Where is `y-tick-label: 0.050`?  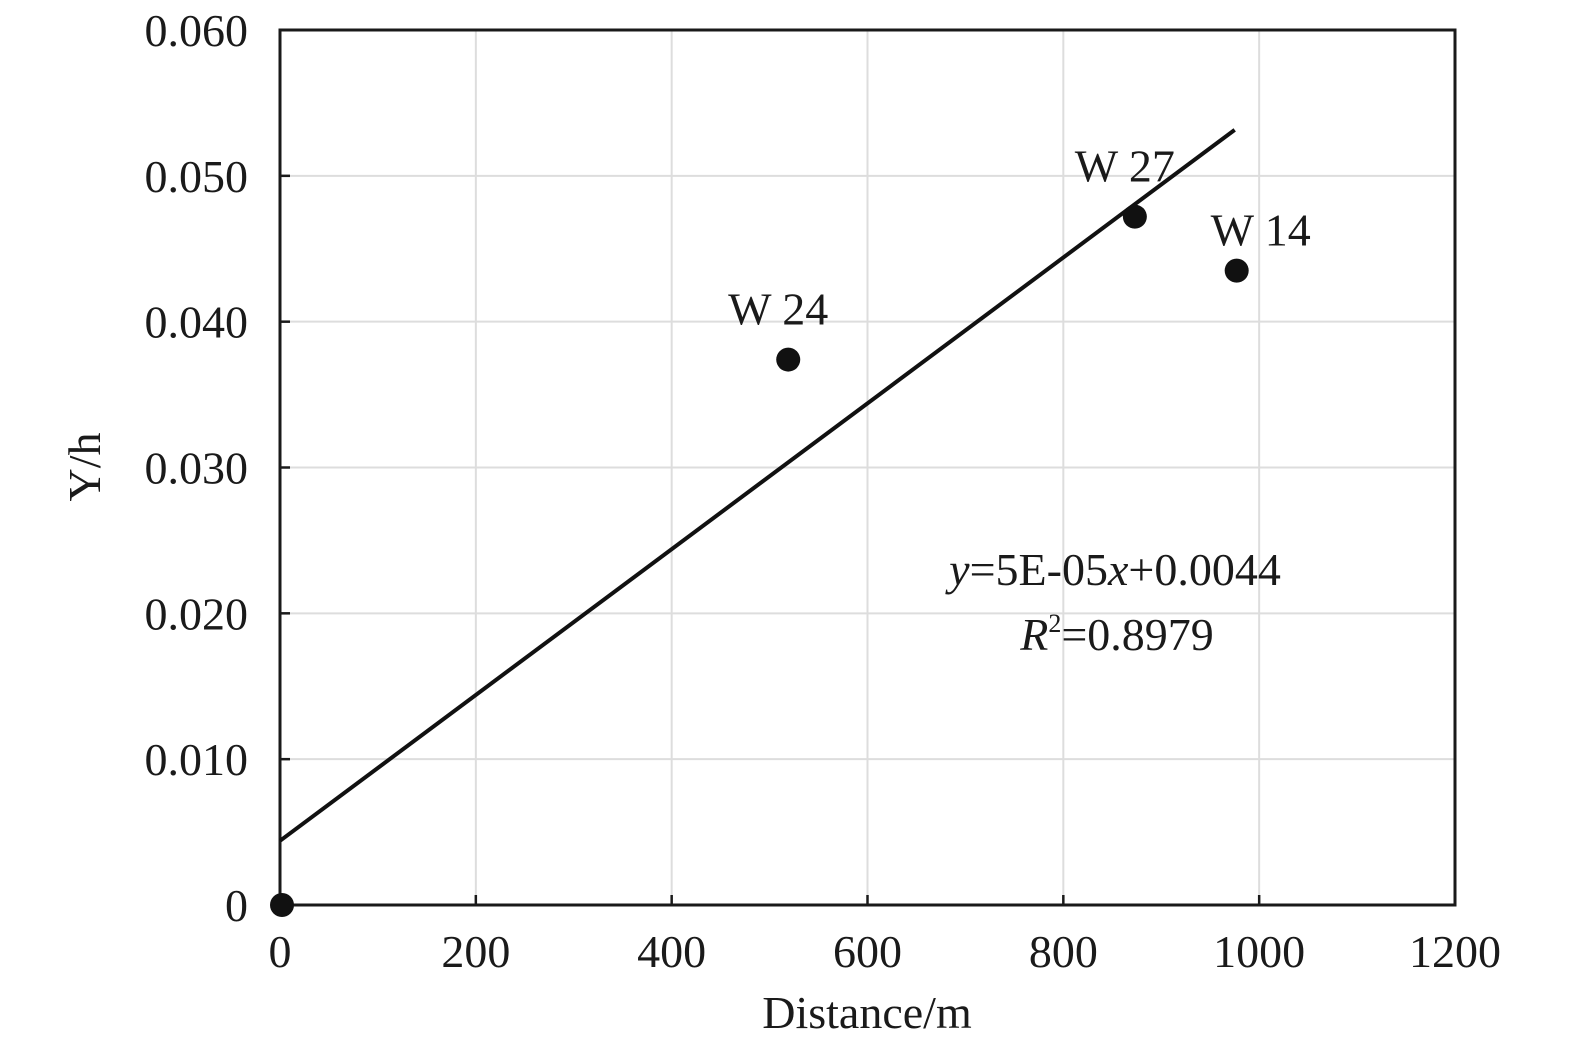 y-tick-label: 0.050 is located at coordinates (197, 176).